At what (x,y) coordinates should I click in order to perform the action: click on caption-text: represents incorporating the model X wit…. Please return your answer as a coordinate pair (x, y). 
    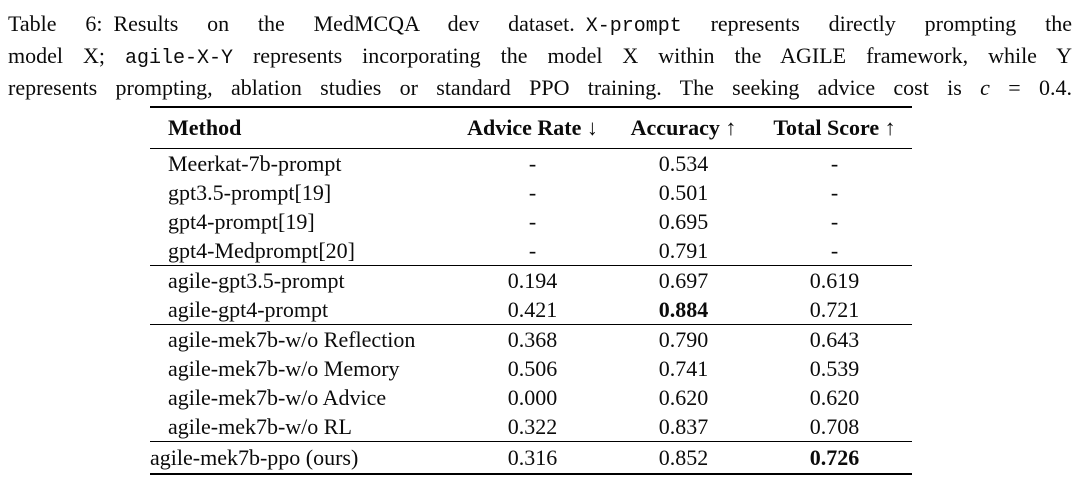
    Looking at the image, I should click on (652, 55).